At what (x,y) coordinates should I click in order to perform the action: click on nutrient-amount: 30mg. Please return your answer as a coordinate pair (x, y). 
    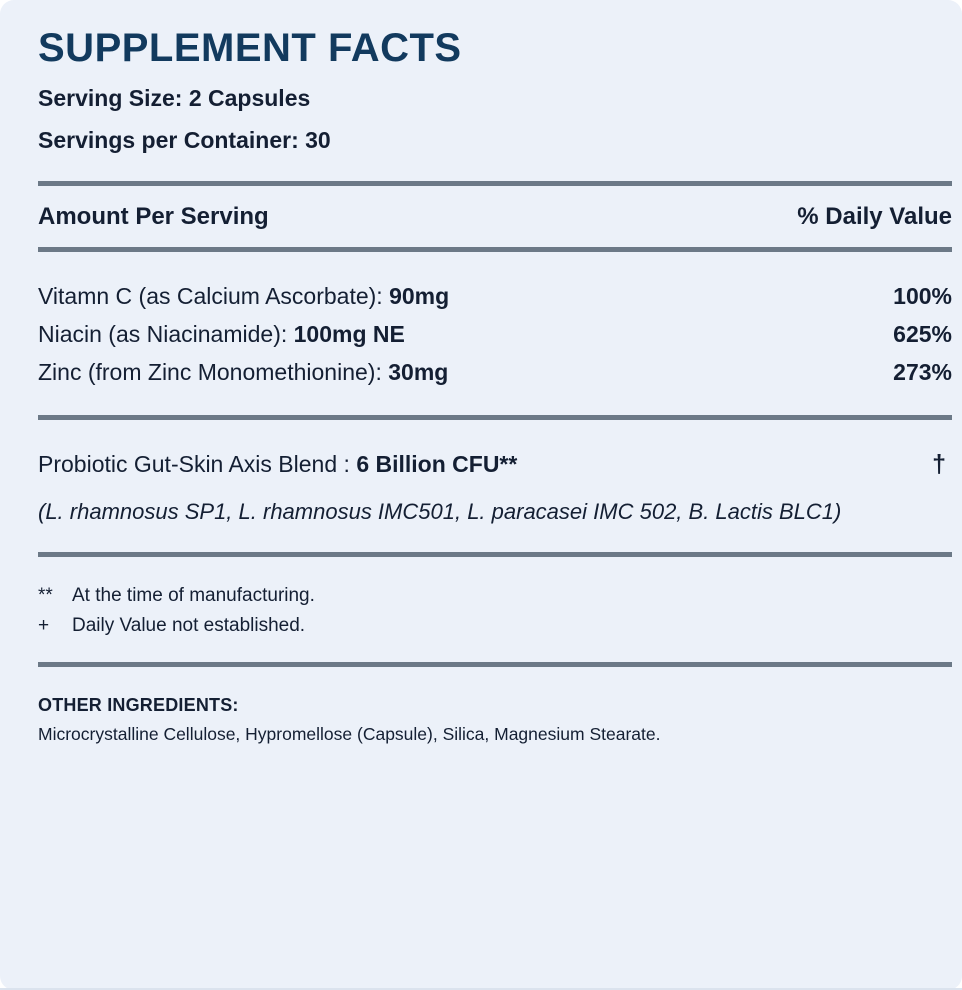
    Looking at the image, I should click on (418, 371).